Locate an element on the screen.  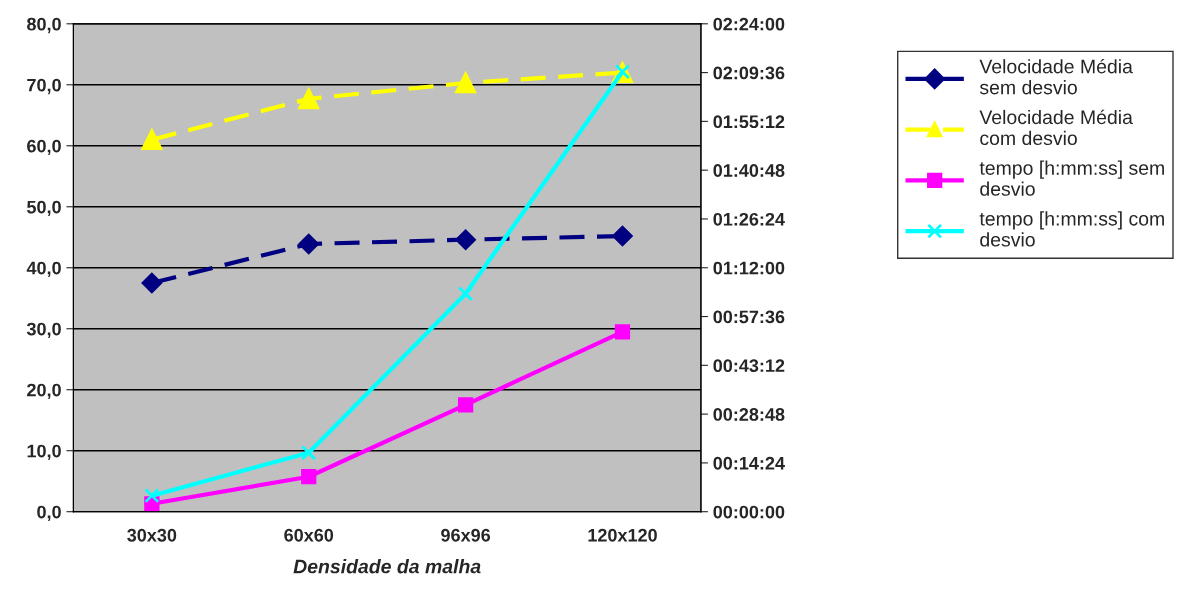
x-tick-label: 96x96 is located at coordinates (466, 535).